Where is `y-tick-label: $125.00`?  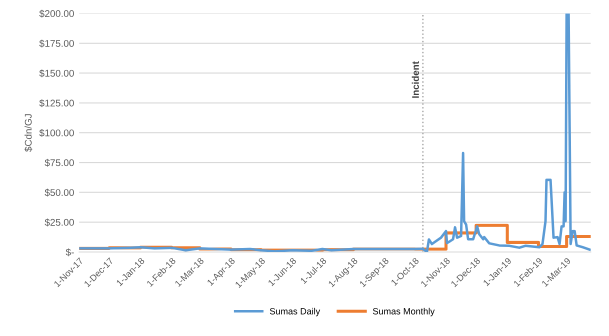 y-tick-label: $125.00 is located at coordinates (56, 103).